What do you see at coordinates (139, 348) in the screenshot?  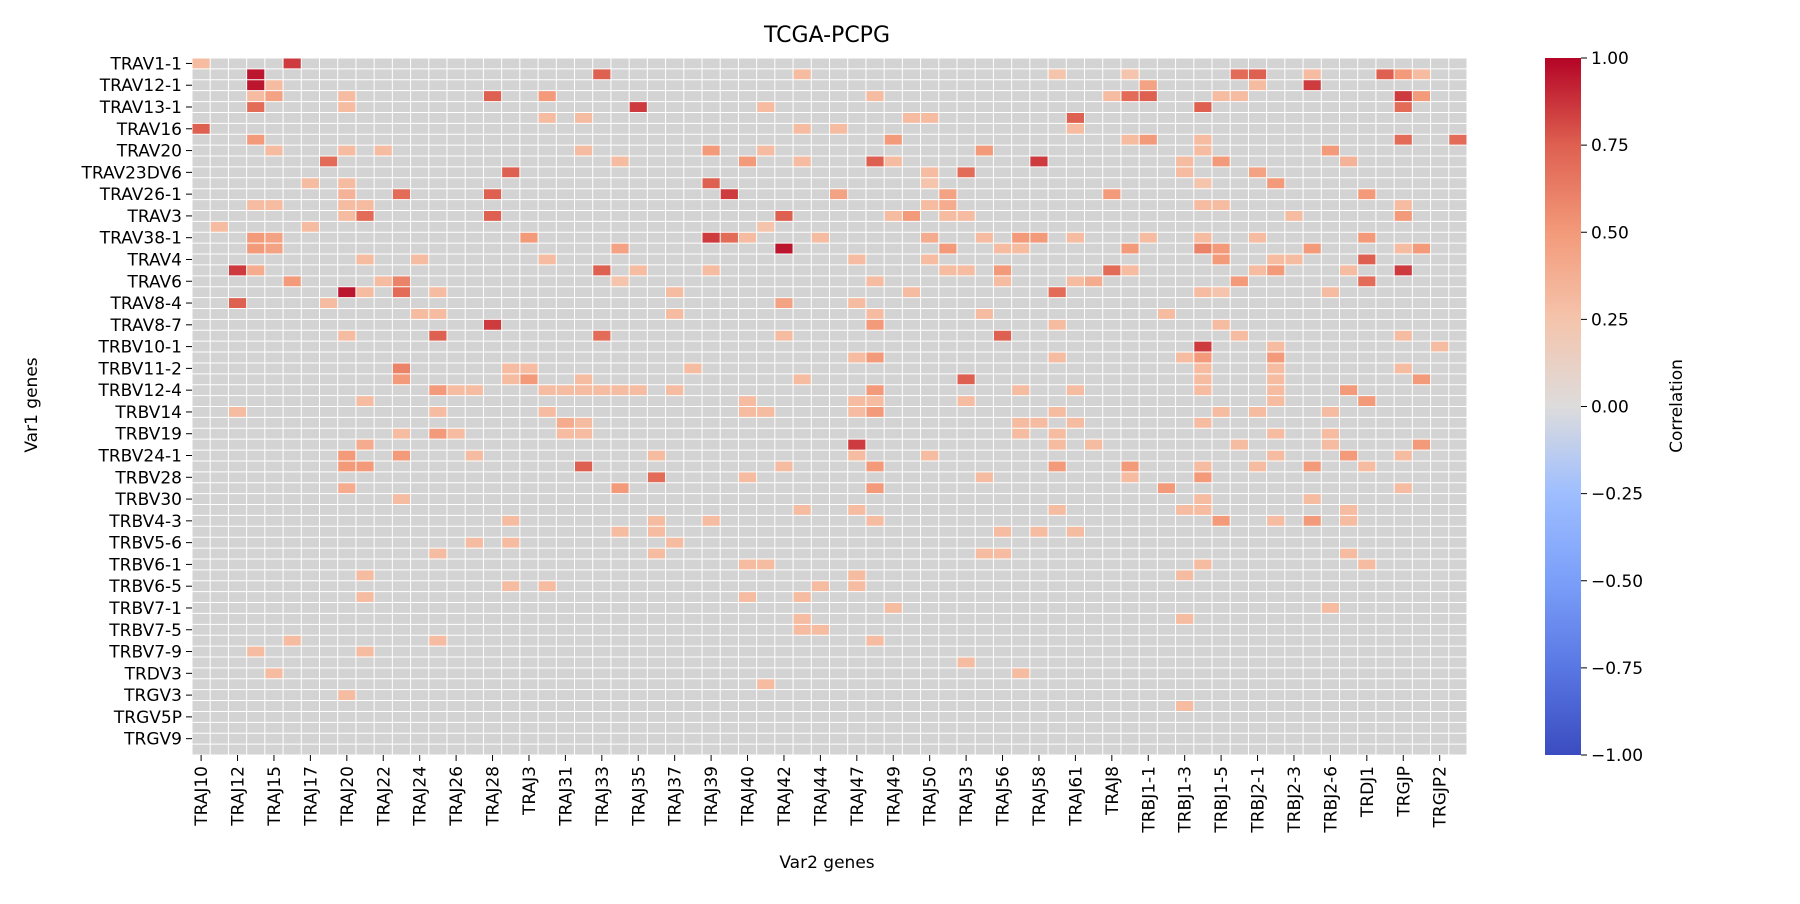 I see `y-tick-label: TRBV10-1` at bounding box center [139, 348].